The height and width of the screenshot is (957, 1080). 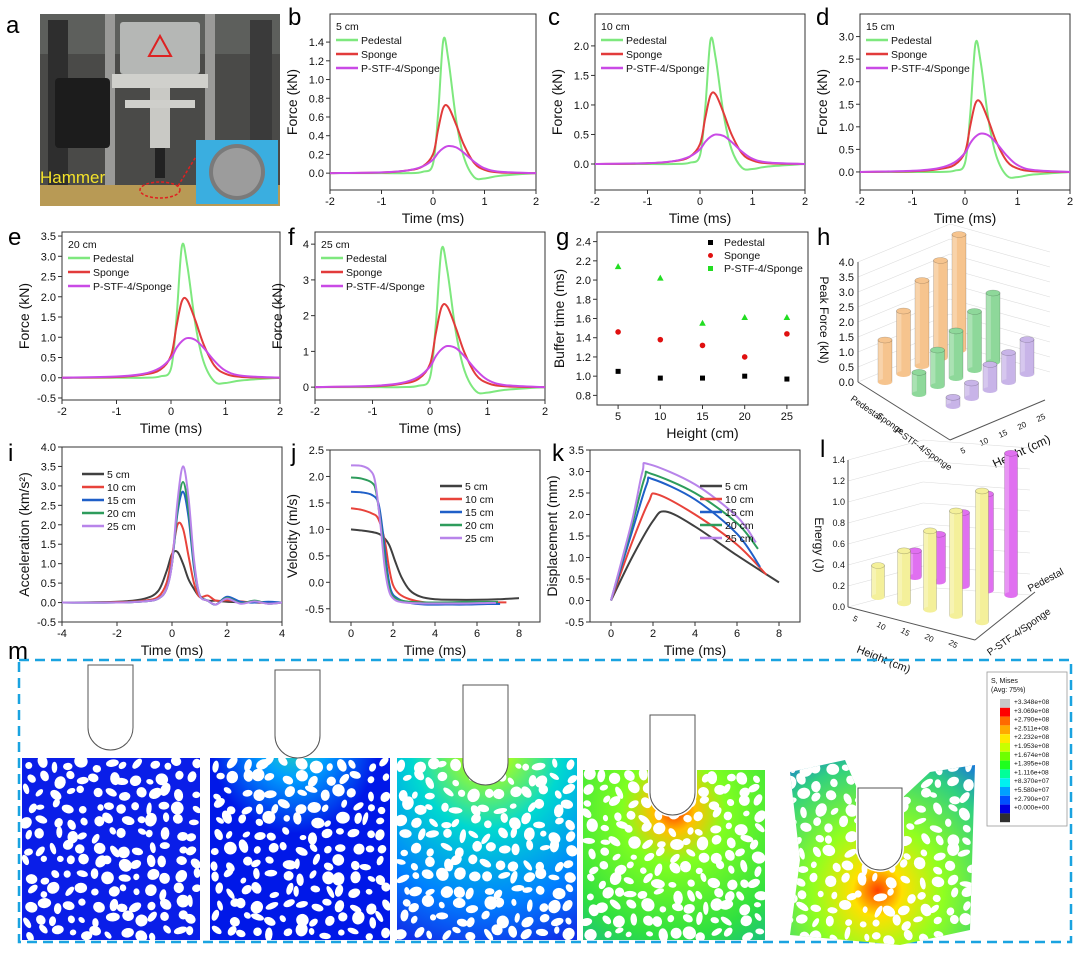 I want to click on panel-label-f: f, so click(x=291, y=237).